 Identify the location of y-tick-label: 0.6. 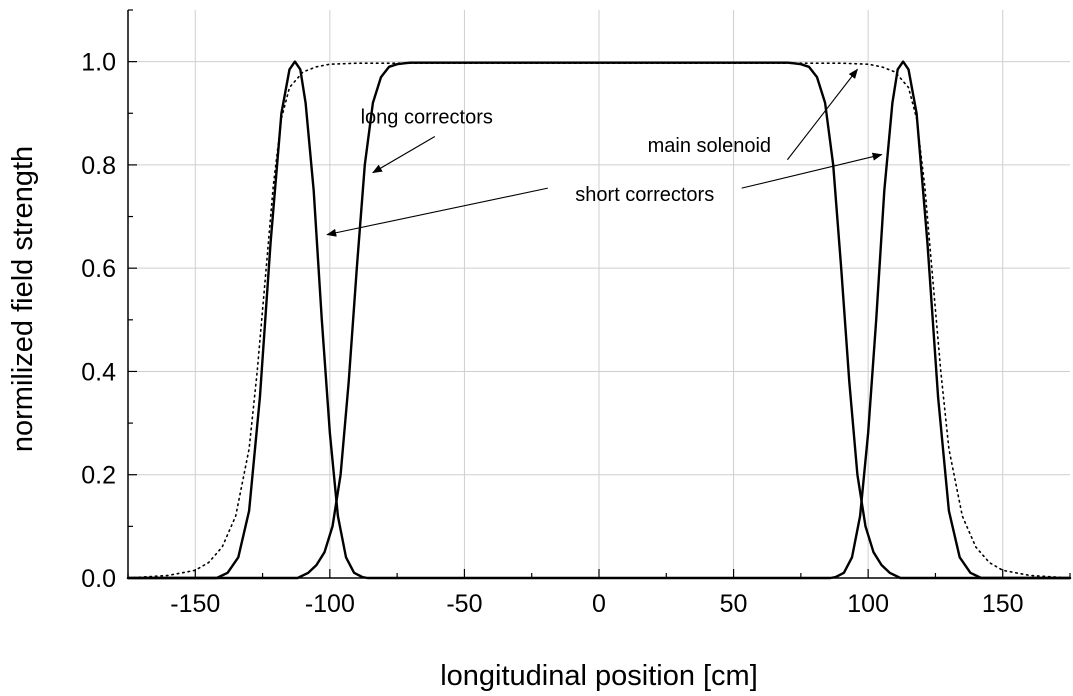
(98, 269).